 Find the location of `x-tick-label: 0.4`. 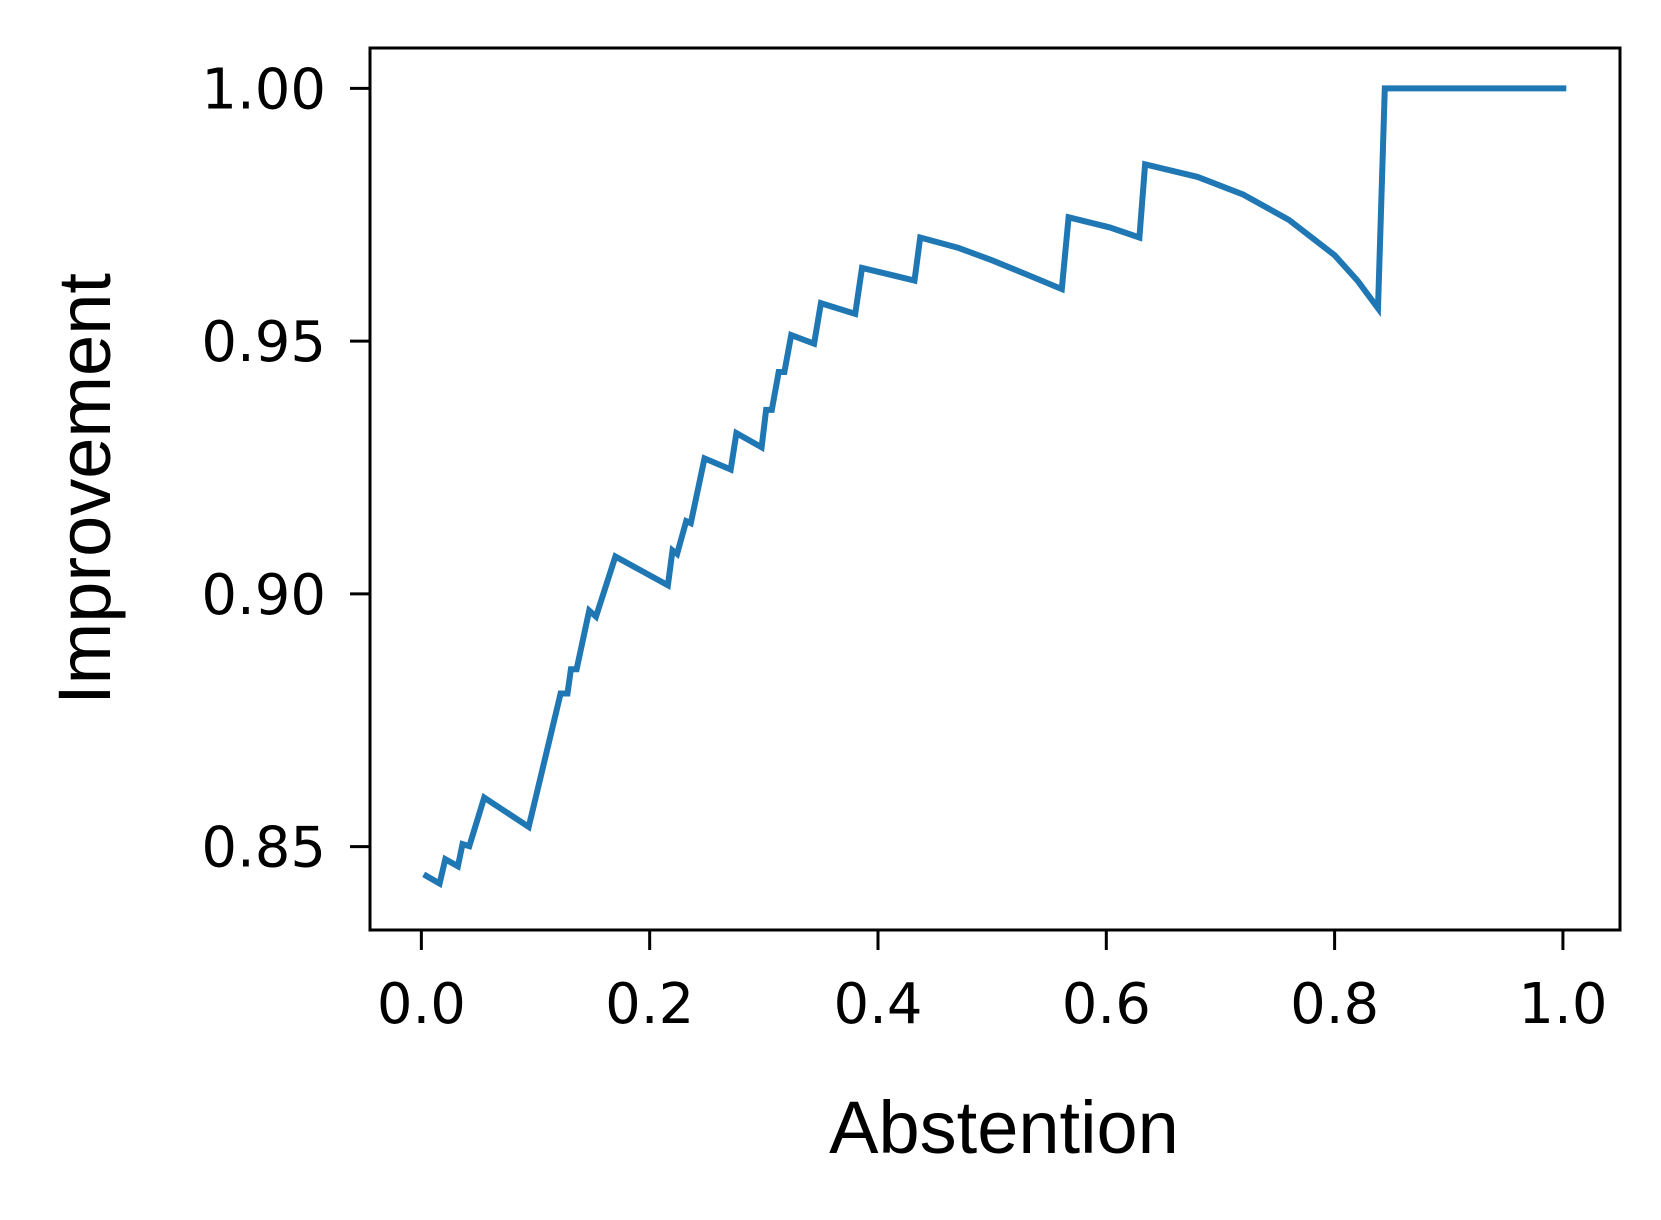

x-tick-label: 0.4 is located at coordinates (877, 1004).